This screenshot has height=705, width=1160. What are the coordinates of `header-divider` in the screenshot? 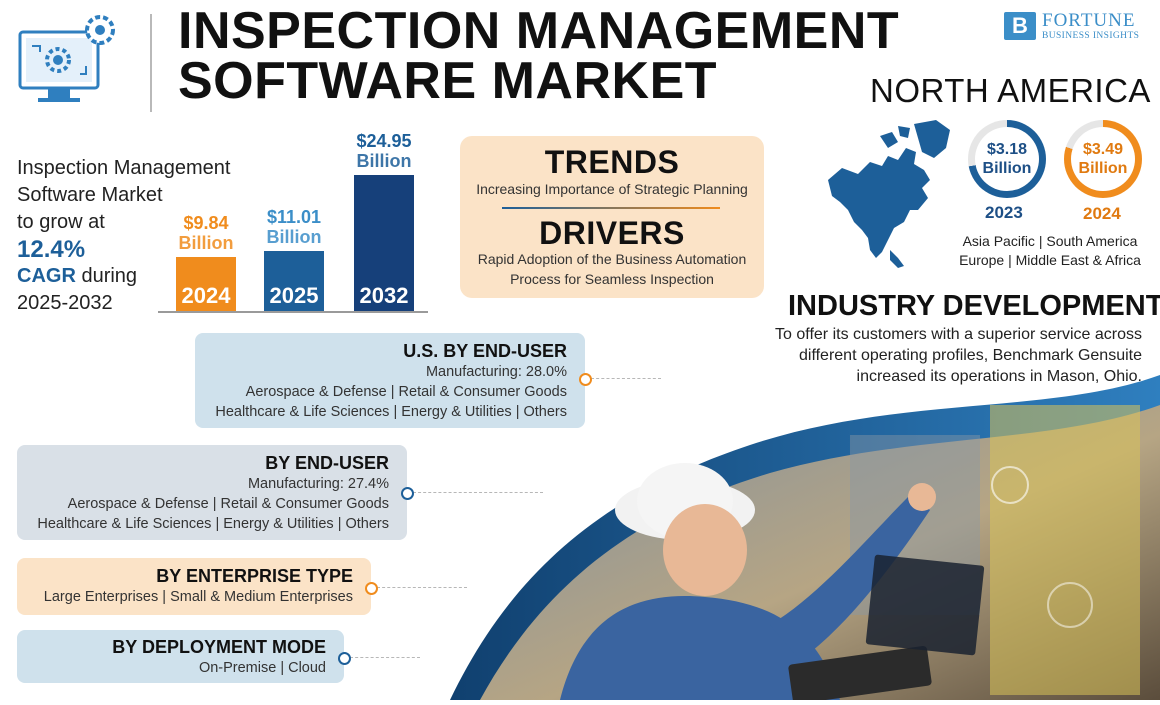 It's located at (151, 63).